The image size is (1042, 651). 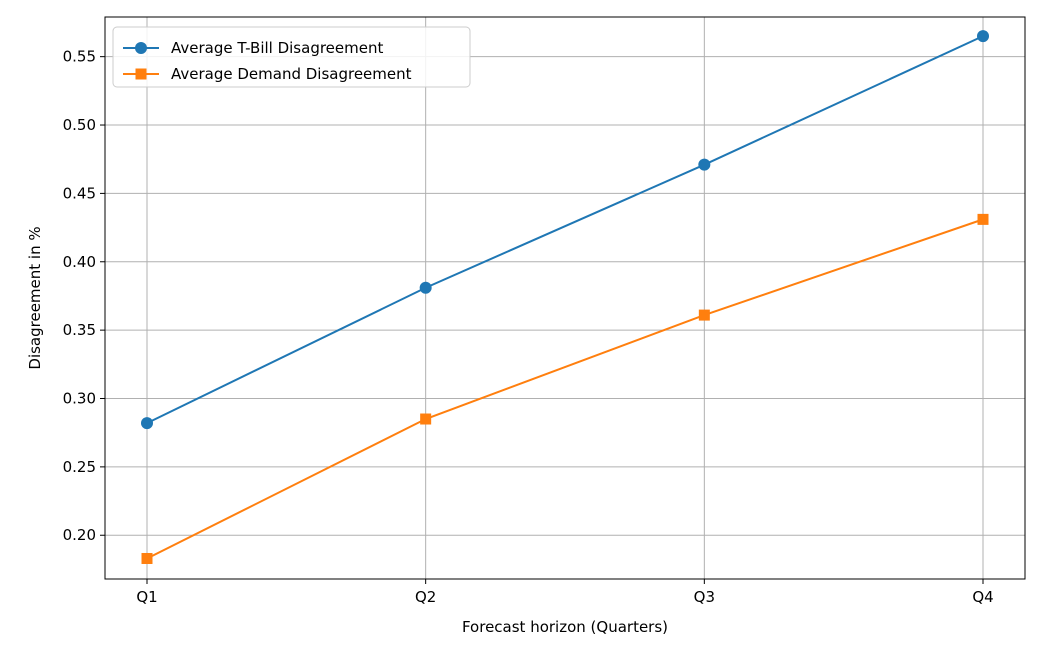 What do you see at coordinates (141, 48) in the screenshot?
I see `legend-circle-marker` at bounding box center [141, 48].